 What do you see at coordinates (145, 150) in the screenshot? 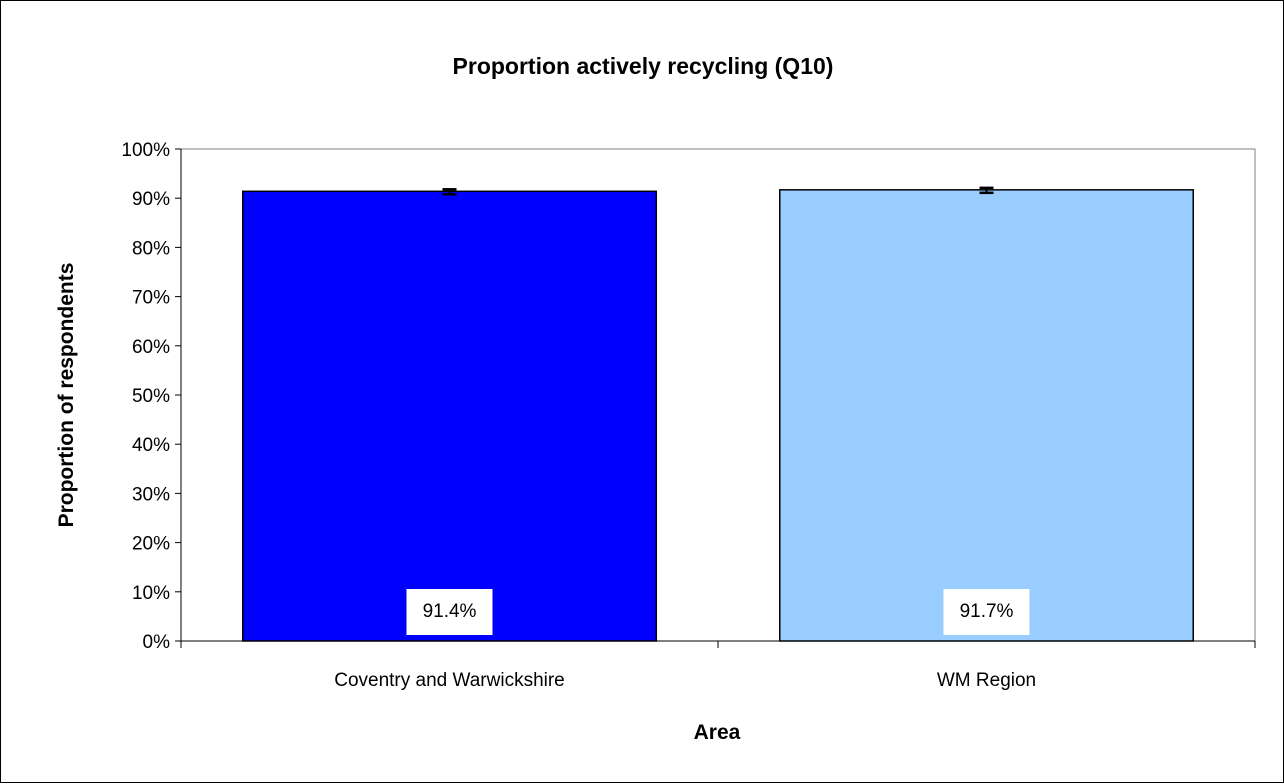
I see `y-tick-label: 100%` at bounding box center [145, 150].